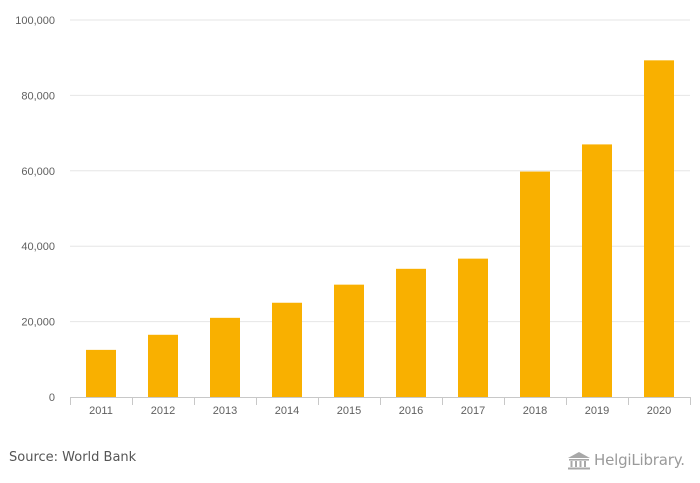 This screenshot has width=700, height=483. Describe the element at coordinates (380, 411) in the screenshot. I see `x-axis-ticks: 2011 2012 2013 2014 2015 2016 2017 2018 2019 2020` at that location.